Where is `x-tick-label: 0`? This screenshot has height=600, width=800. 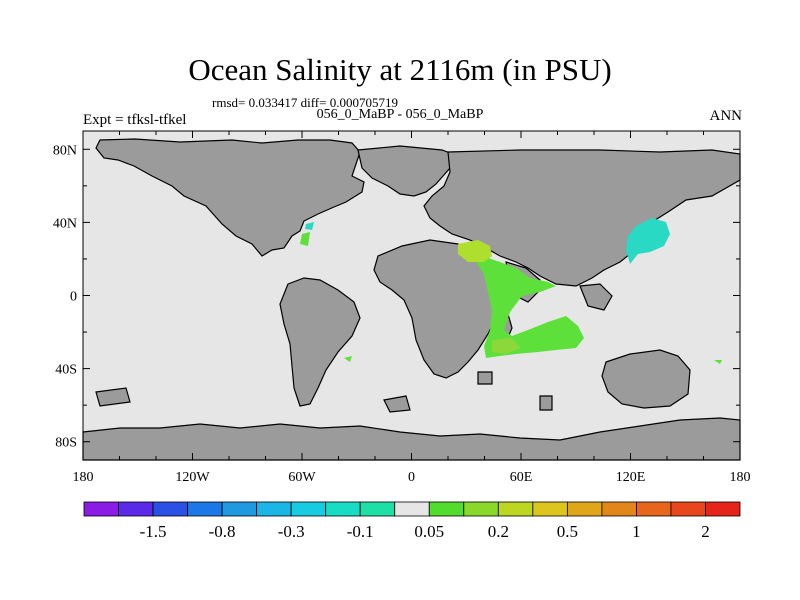 x-tick-label: 0 is located at coordinates (411, 477).